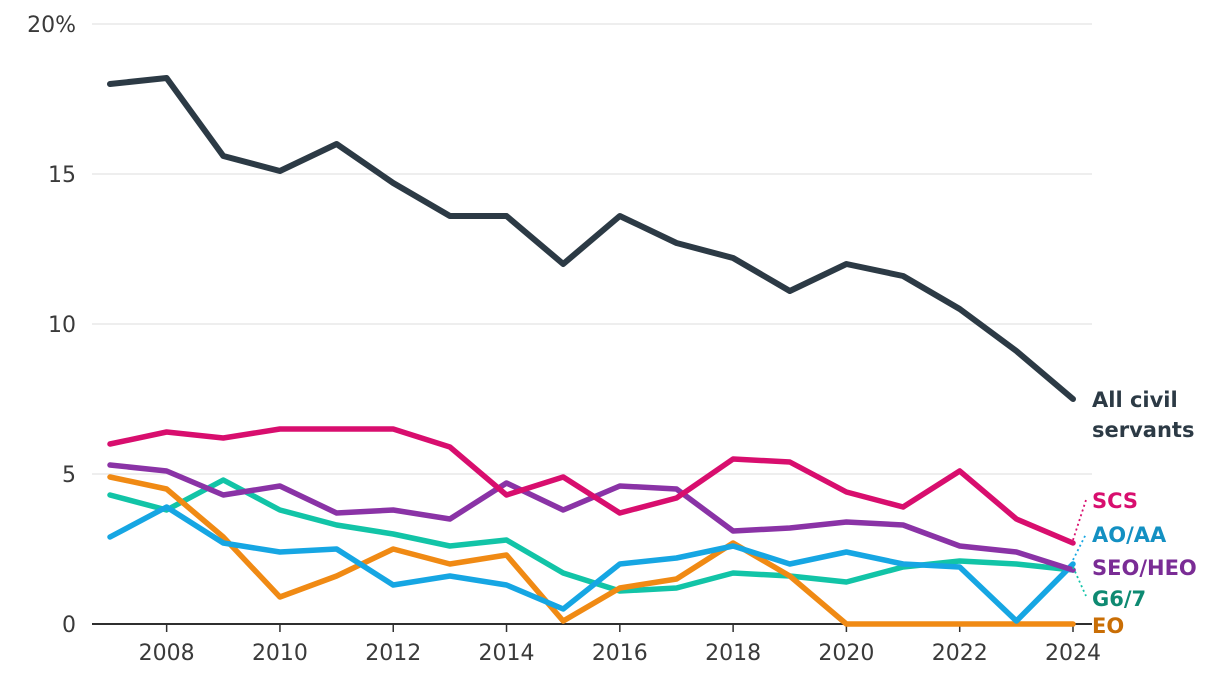 The height and width of the screenshot is (676, 1220). I want to click on x-tick-label: 2024, so click(1073, 653).